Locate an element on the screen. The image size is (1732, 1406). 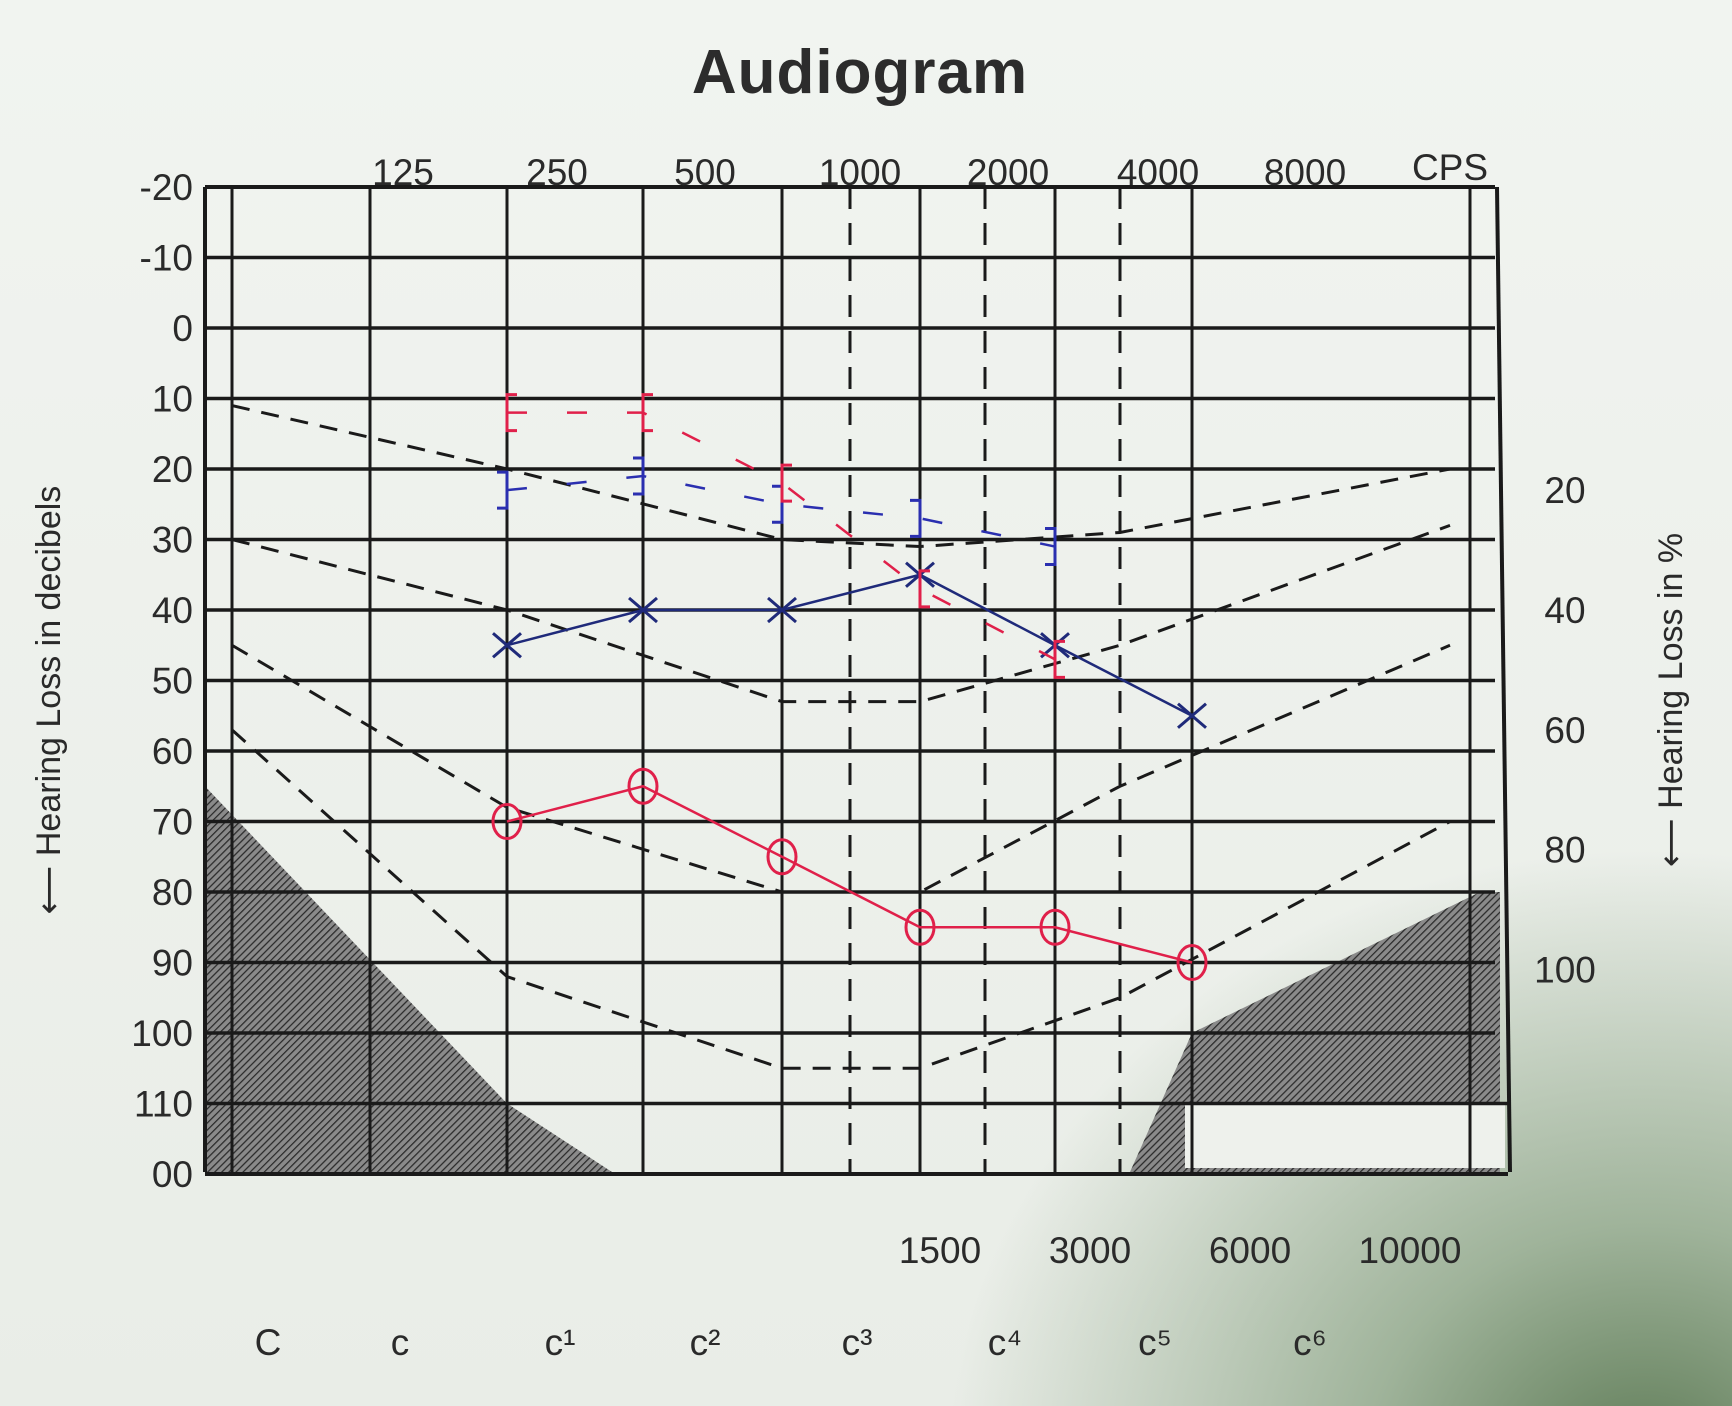
svg-text: 10000 is located at coordinates (1410, 1250).